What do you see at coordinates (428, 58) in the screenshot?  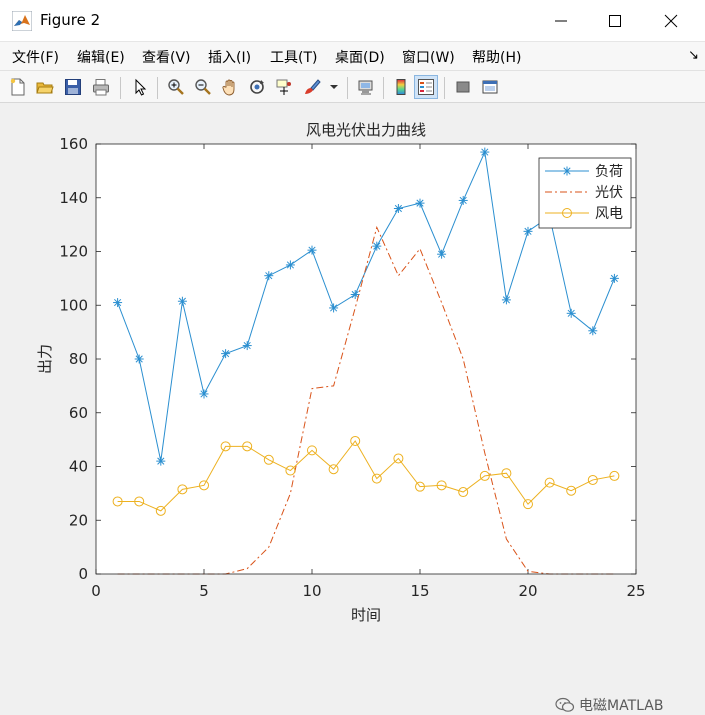 I see `menu-window: 窗口(W)` at bounding box center [428, 58].